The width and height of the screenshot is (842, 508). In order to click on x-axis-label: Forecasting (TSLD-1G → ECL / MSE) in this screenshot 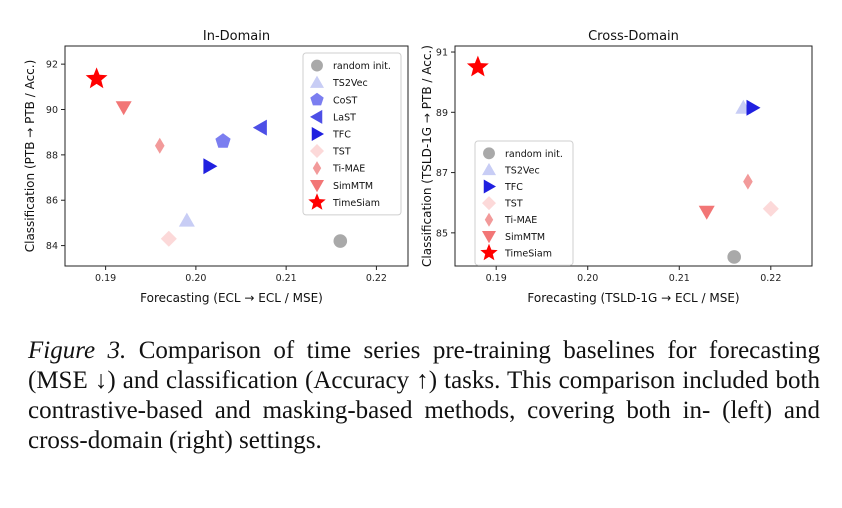, I will do `click(633, 298)`.